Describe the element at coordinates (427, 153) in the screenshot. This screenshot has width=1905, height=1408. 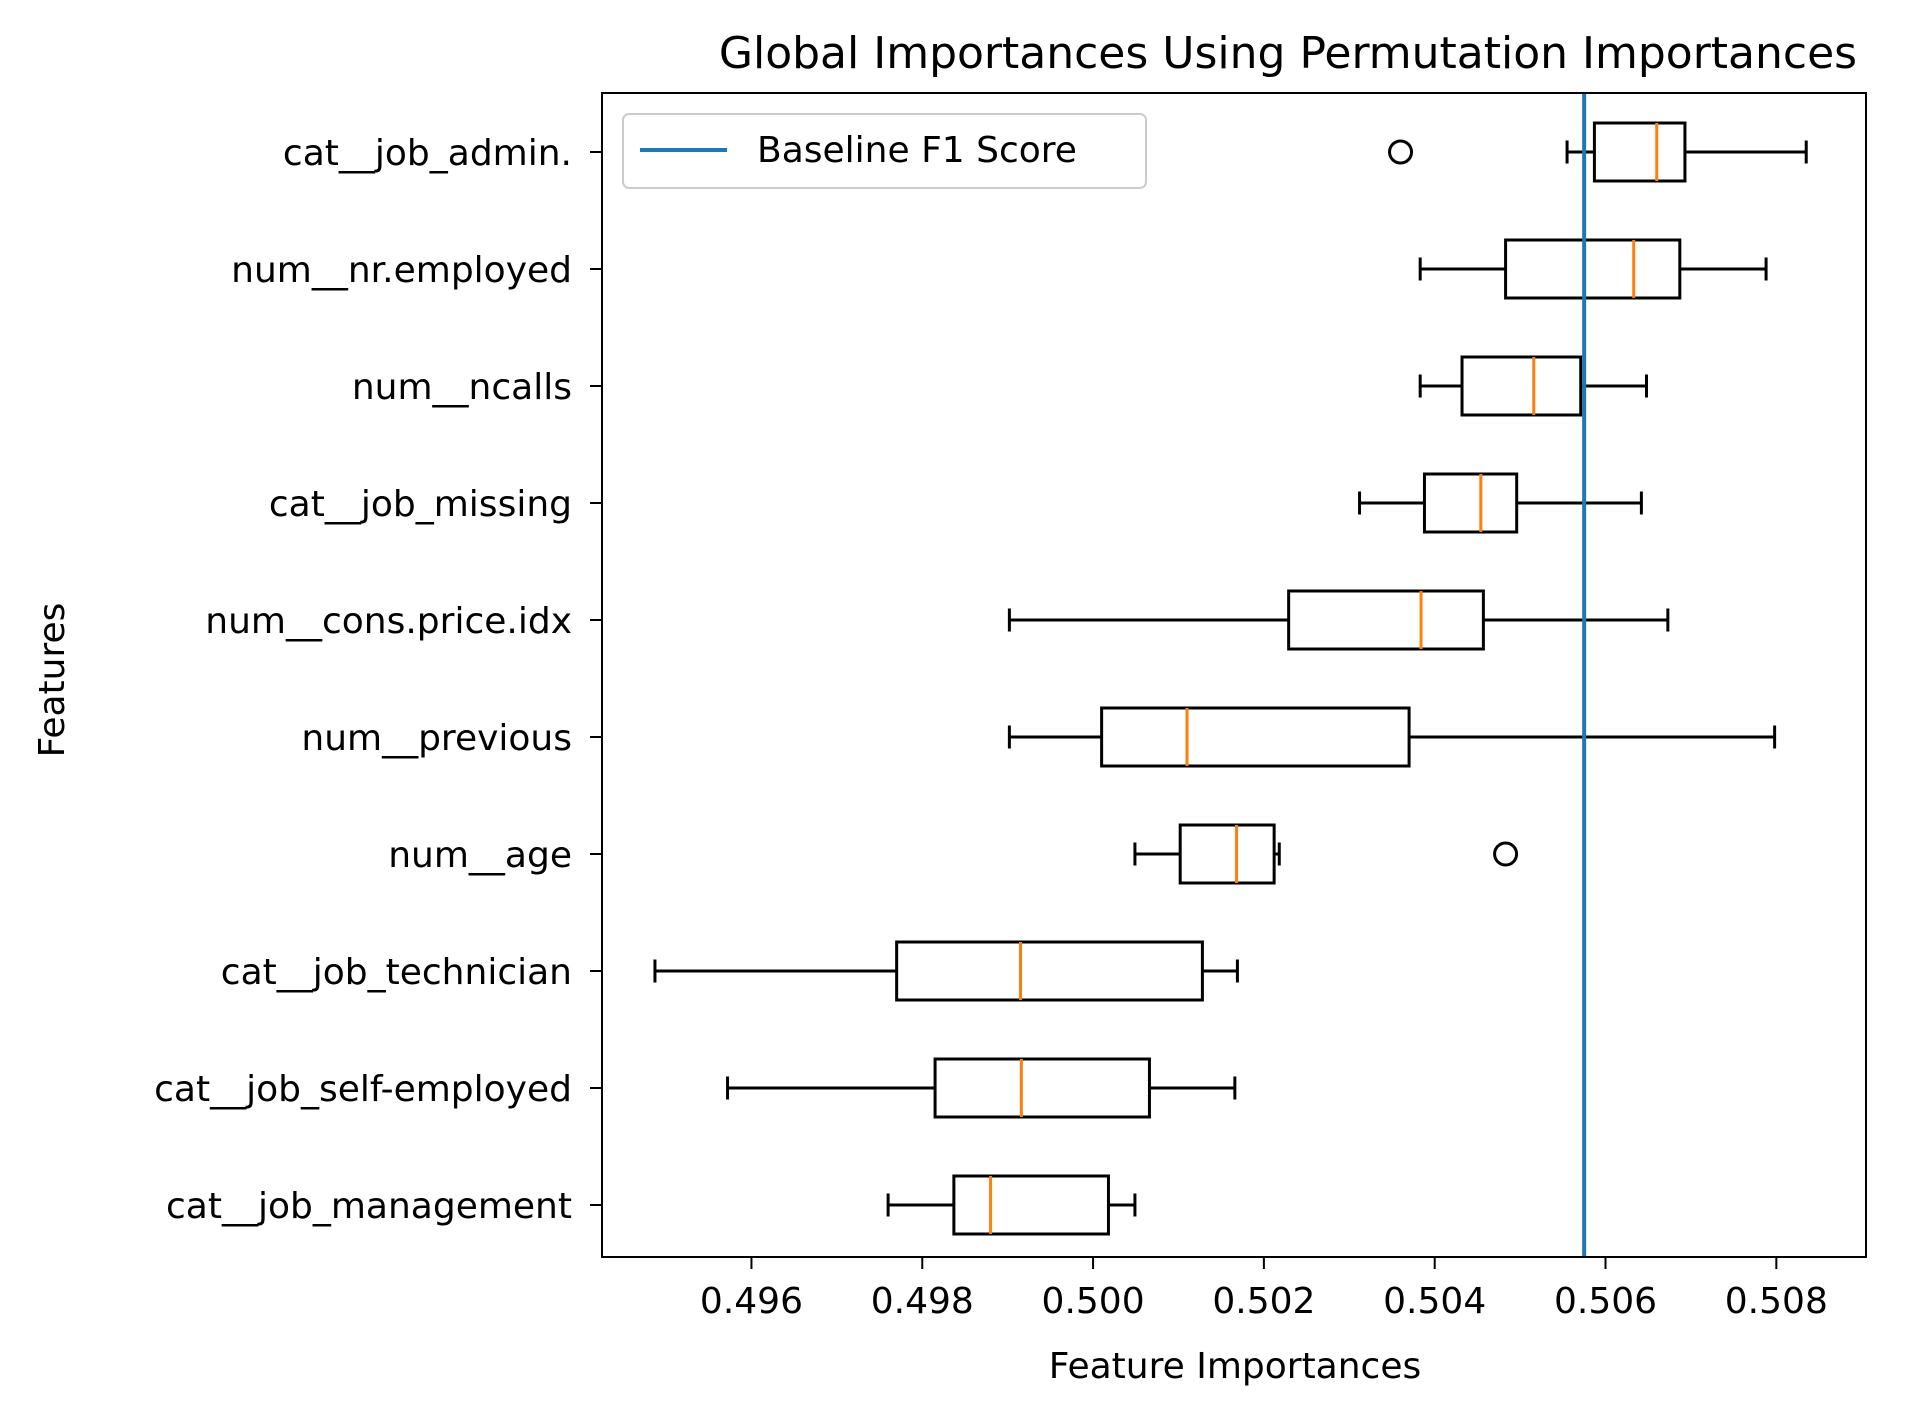
I see `y-tick-label-cat-job-admin: cat__job_admin.` at that location.